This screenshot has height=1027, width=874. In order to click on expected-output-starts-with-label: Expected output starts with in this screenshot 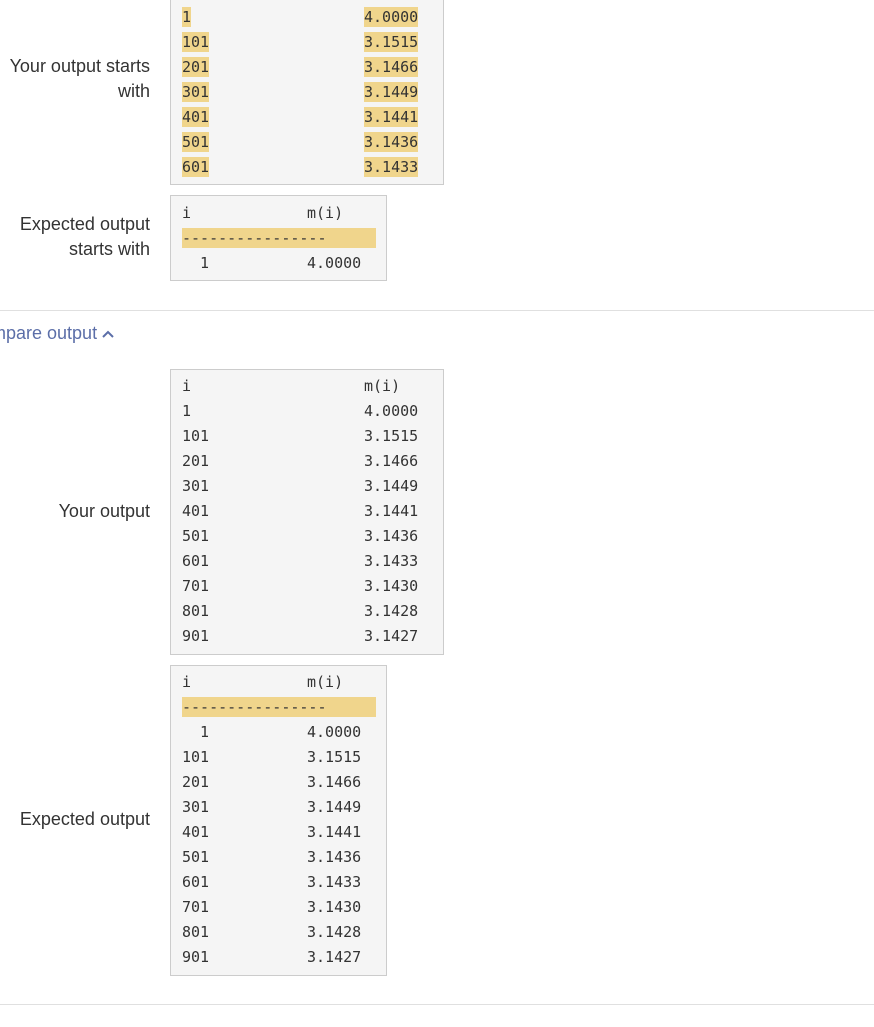, I will do `click(84, 236)`.